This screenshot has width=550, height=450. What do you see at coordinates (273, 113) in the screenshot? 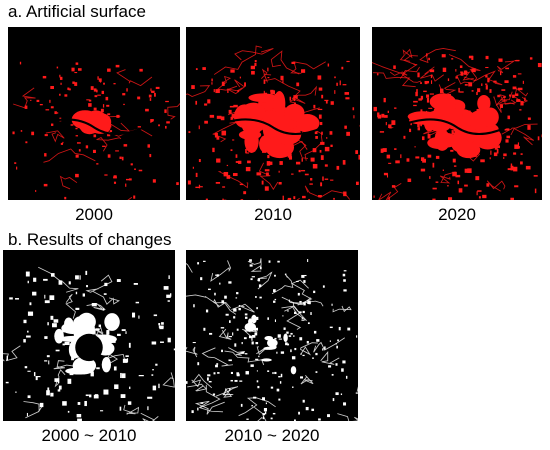
I see `artificial-surface-map-2010` at bounding box center [273, 113].